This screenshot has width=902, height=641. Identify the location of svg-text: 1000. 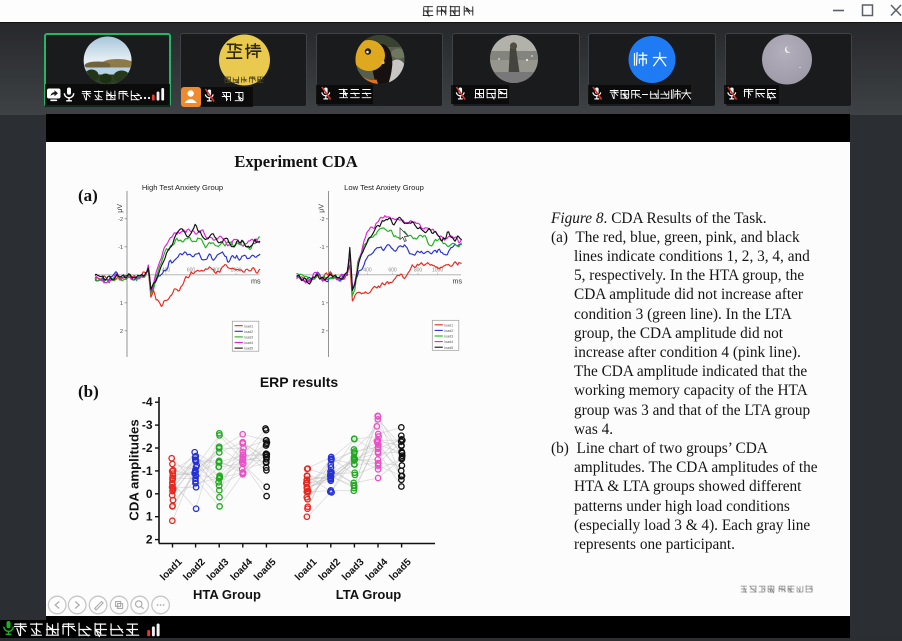
(437, 270).